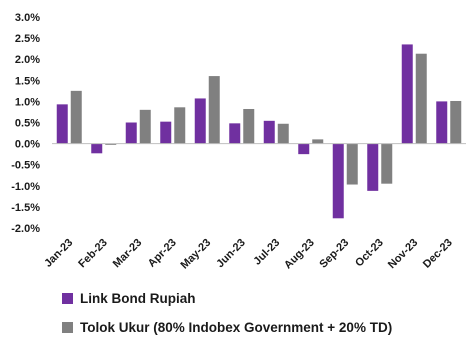 The height and width of the screenshot is (338, 469). What do you see at coordinates (58, 253) in the screenshot?
I see `x-tick-label: Jan-23` at bounding box center [58, 253].